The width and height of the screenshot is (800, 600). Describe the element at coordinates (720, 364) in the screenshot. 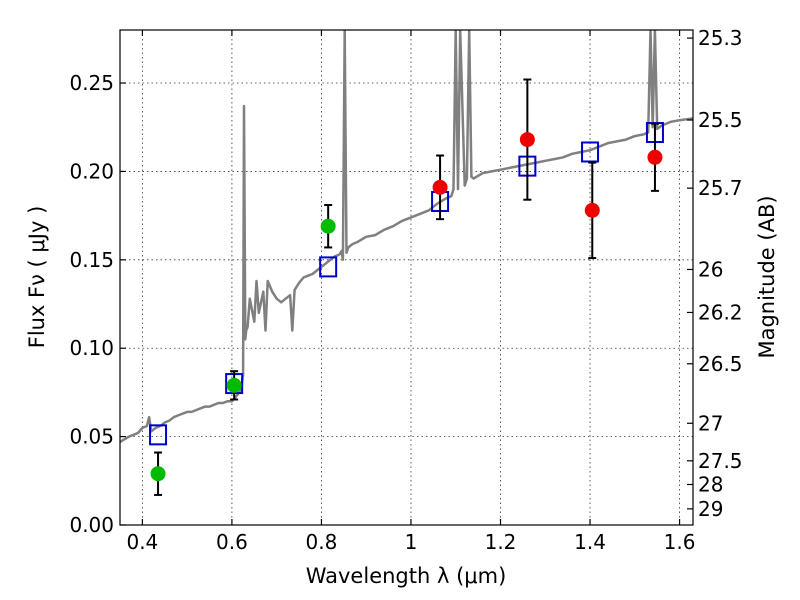

I see `right-tick-label: 26.5` at that location.